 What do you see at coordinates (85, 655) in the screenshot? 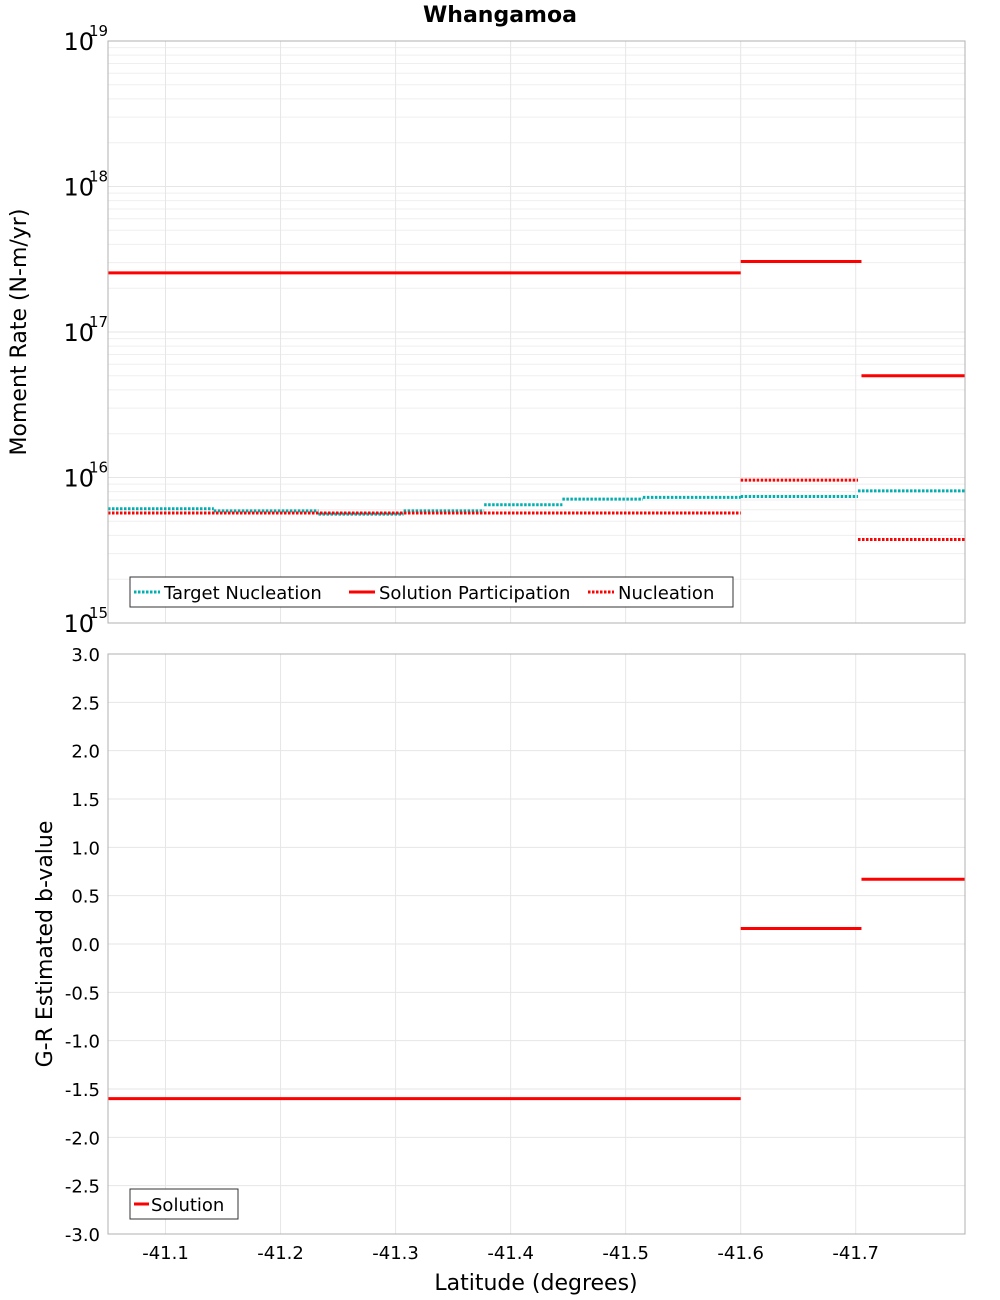
I see `y-tick-label: 3.0` at bounding box center [85, 655].